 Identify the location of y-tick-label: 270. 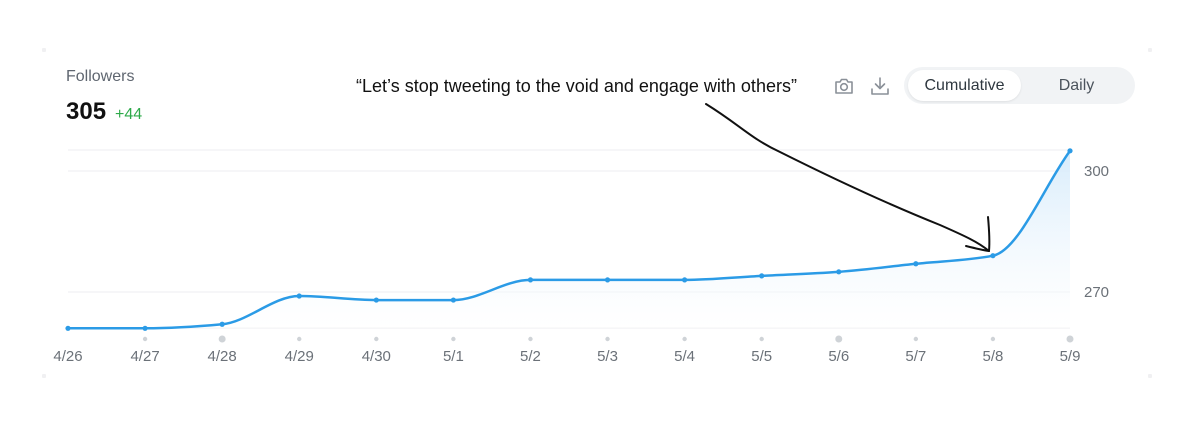
(1096, 292).